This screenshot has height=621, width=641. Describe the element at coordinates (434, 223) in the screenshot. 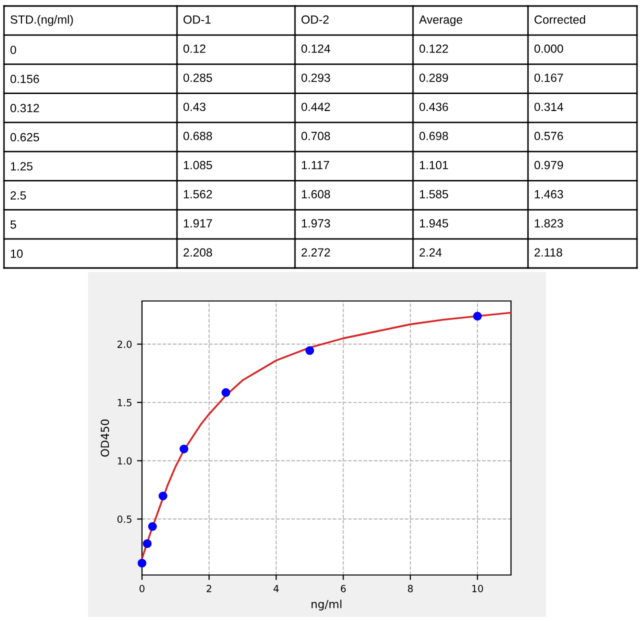

I see `data-label: 1.945` at that location.